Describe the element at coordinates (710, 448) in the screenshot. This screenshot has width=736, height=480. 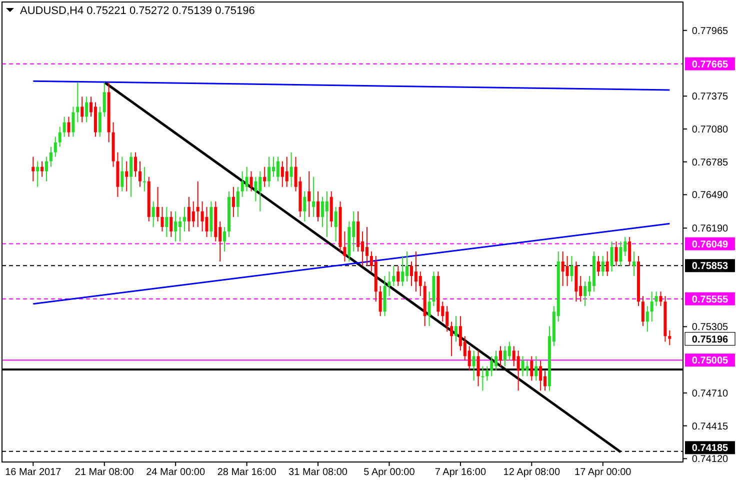
I see `ref-line-label: 0.74185` at that location.